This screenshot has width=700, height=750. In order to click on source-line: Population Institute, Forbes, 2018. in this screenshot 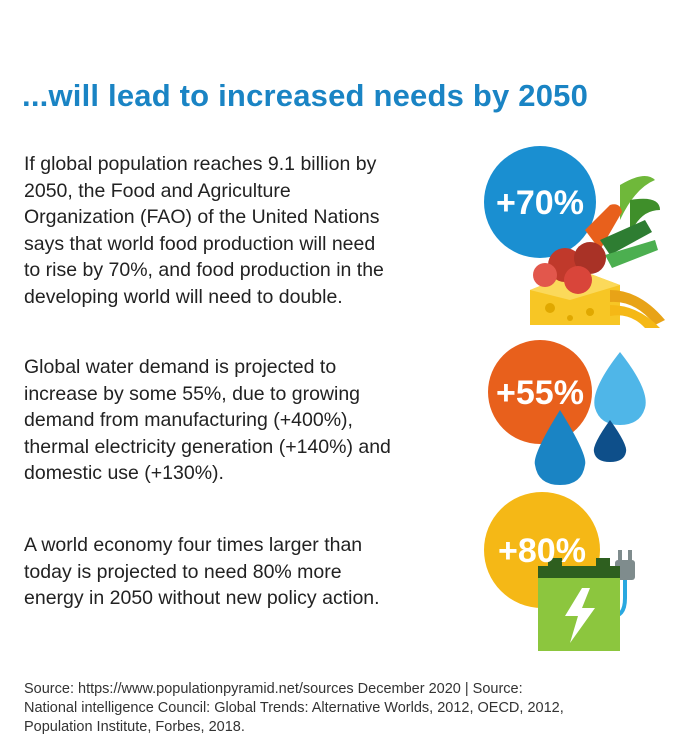, I will do `click(134, 727)`.